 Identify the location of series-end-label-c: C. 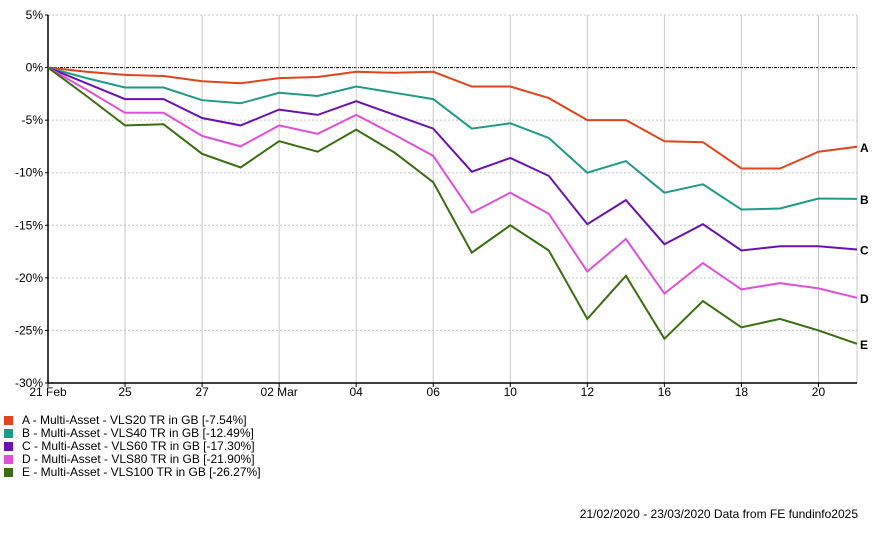
(864, 250).